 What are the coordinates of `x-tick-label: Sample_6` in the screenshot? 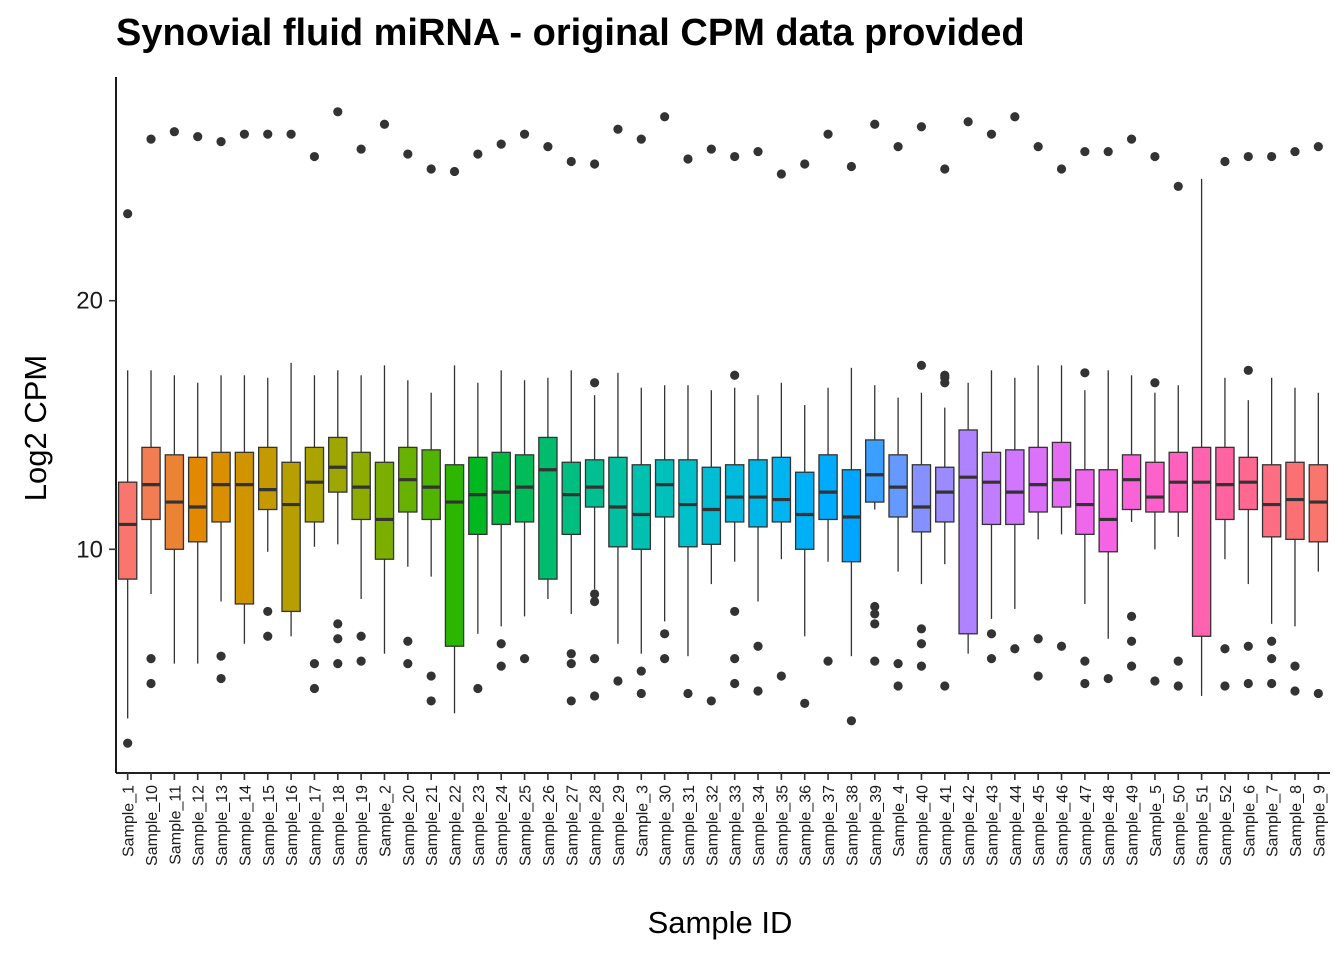 It's located at (1249, 821).